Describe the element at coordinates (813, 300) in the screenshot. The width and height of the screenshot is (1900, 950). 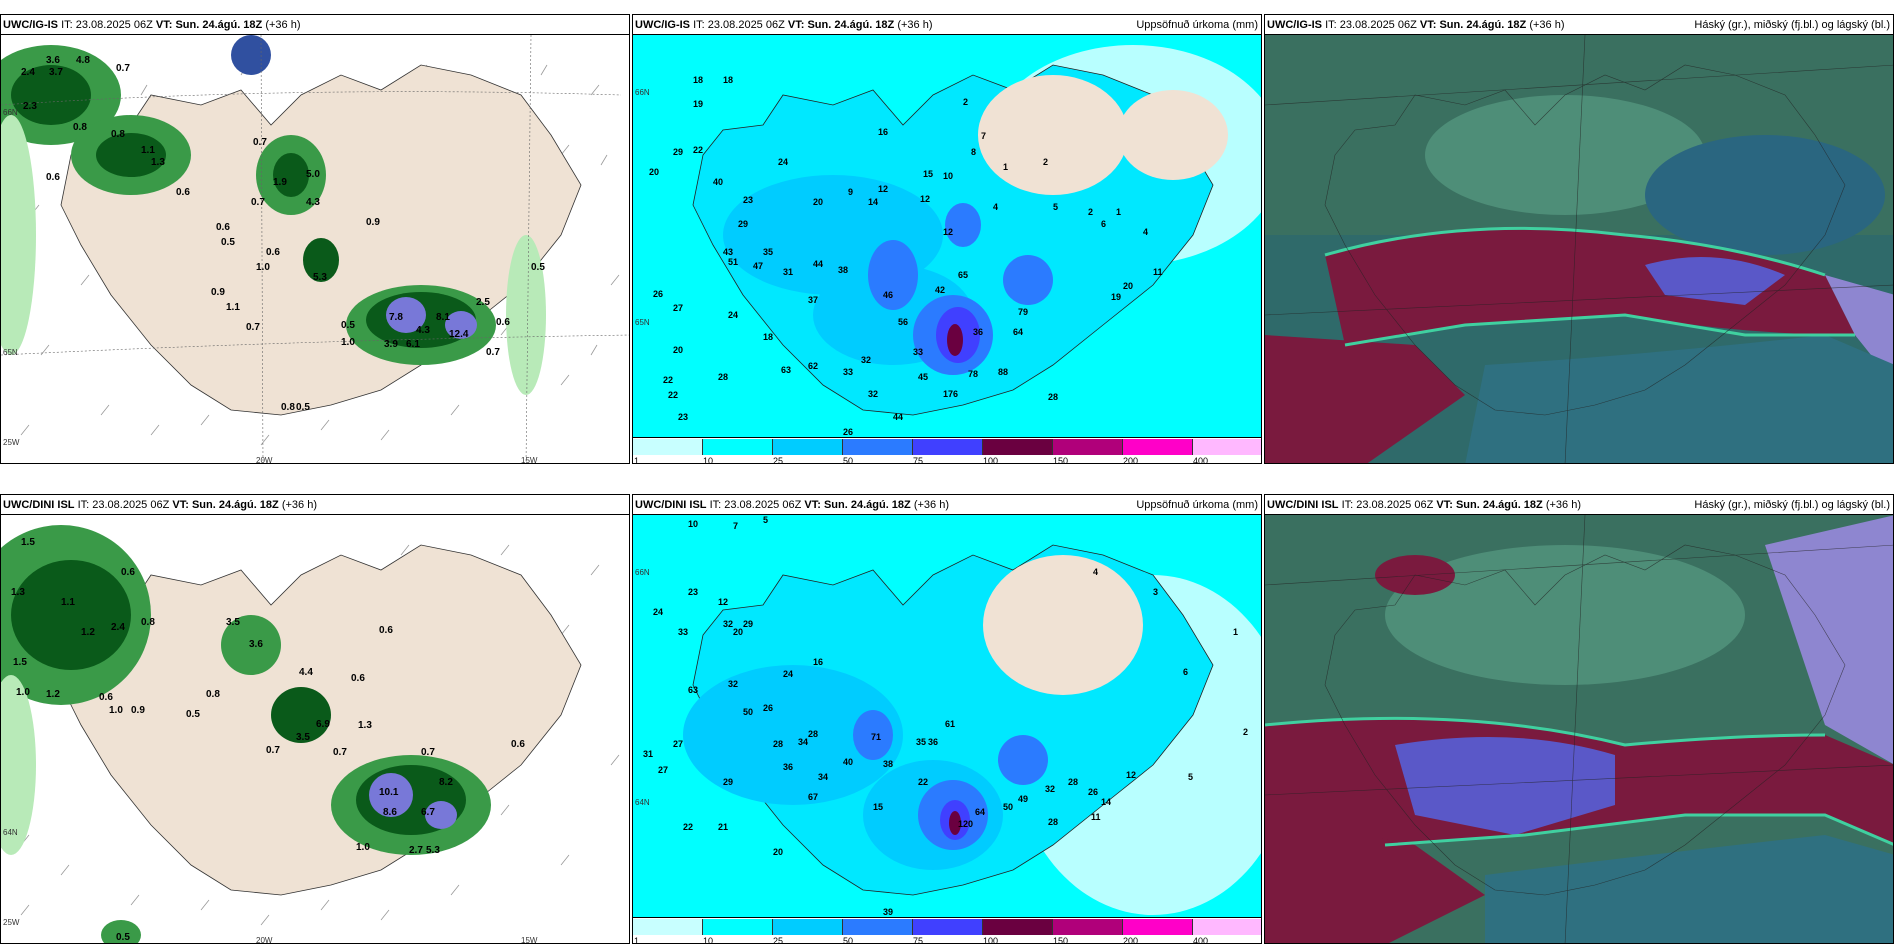
I see `value-label: 37` at that location.